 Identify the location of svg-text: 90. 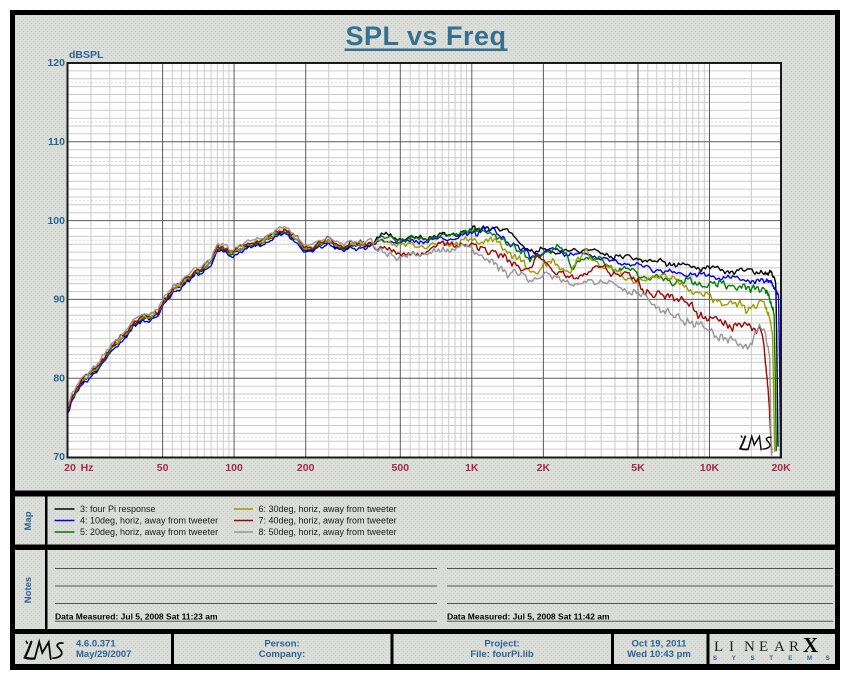
(59, 300).